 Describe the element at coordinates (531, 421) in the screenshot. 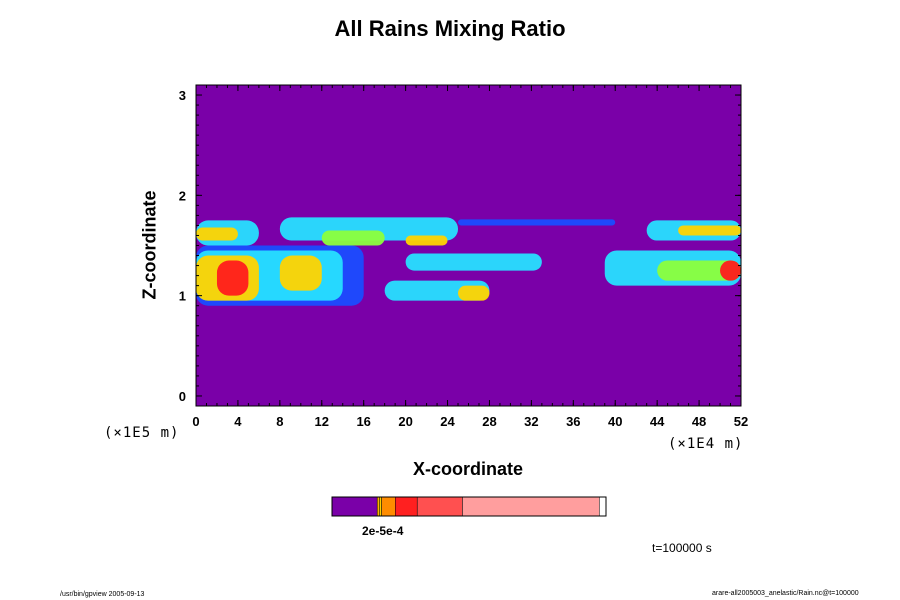

I see `x-tick-label-8: 32` at that location.